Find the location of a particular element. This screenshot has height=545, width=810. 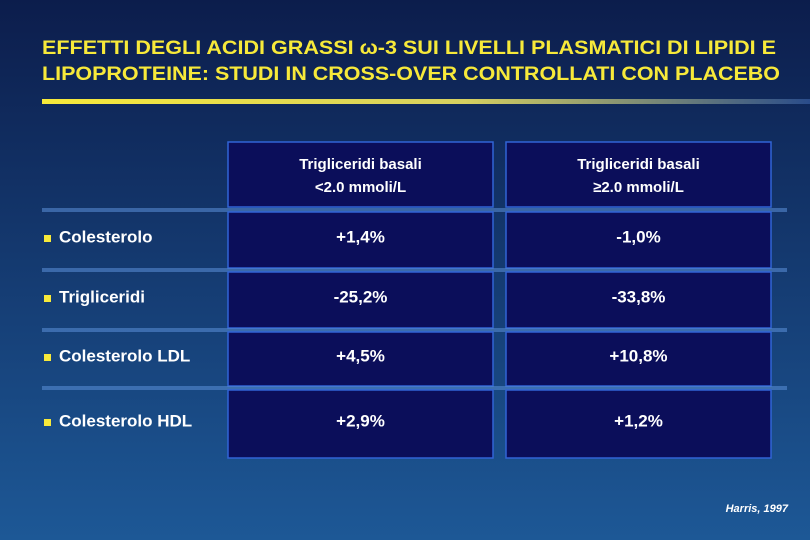

column-header: <2.0 mmoli/L is located at coordinates (360, 187).